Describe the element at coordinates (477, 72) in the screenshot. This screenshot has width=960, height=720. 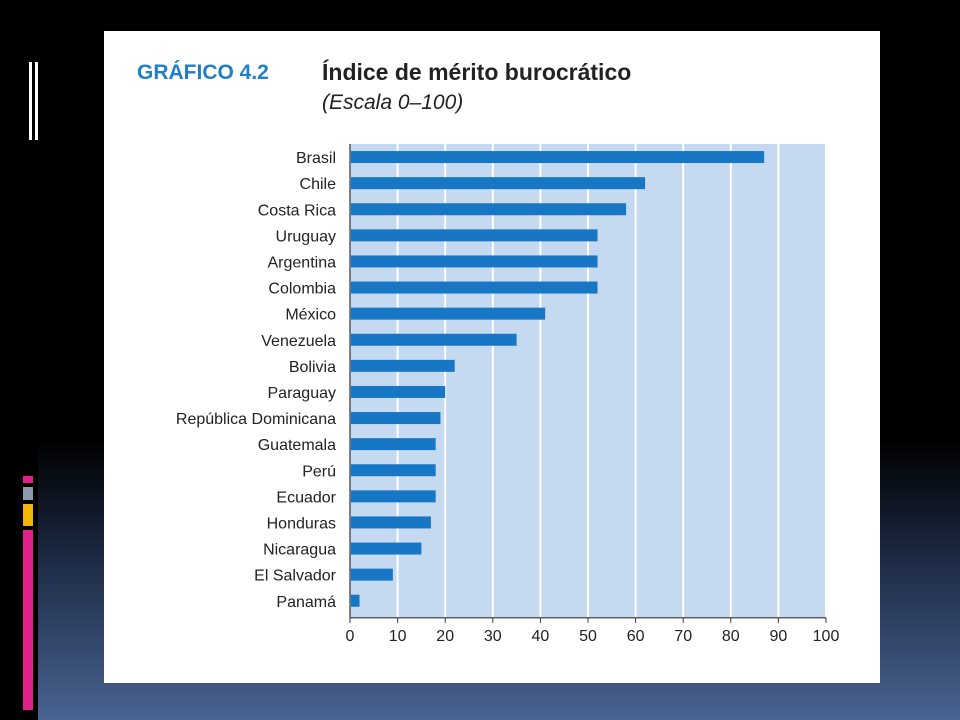
I see `chart-title: Índice de mérito burocrático` at that location.